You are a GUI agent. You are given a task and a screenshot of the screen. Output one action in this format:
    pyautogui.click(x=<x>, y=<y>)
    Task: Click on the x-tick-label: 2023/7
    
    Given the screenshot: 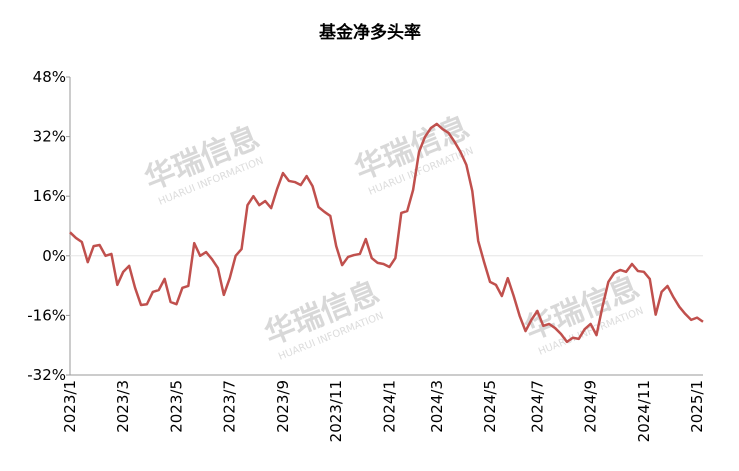 What is the action you would take?
    pyautogui.click(x=230, y=406)
    